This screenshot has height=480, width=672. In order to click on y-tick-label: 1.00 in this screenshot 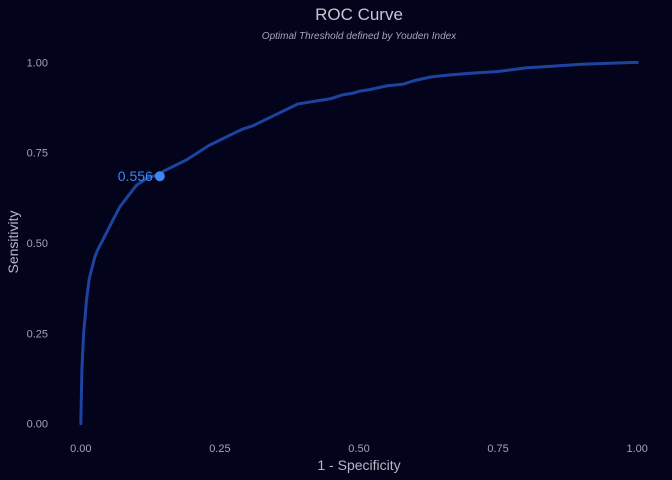, I will do `click(37, 63)`.